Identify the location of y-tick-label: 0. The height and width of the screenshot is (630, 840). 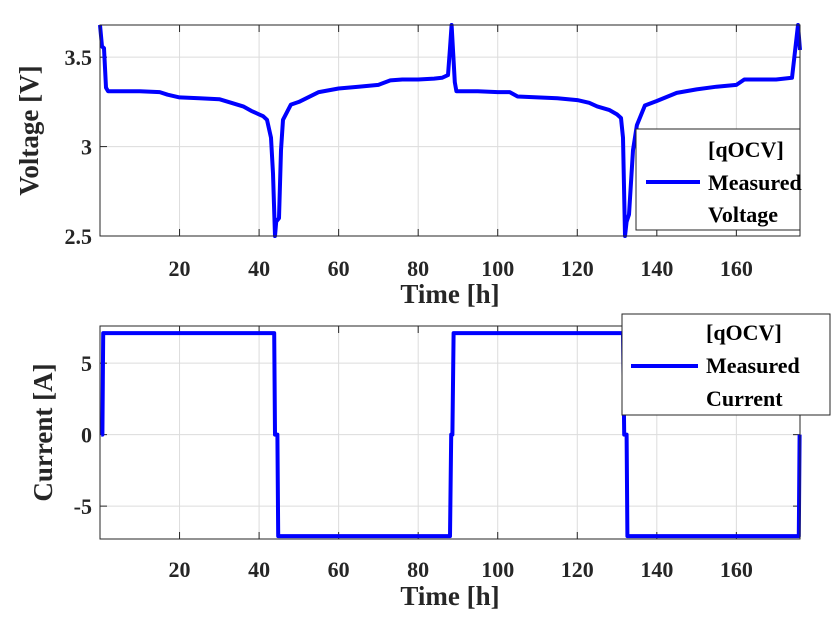
(86, 435).